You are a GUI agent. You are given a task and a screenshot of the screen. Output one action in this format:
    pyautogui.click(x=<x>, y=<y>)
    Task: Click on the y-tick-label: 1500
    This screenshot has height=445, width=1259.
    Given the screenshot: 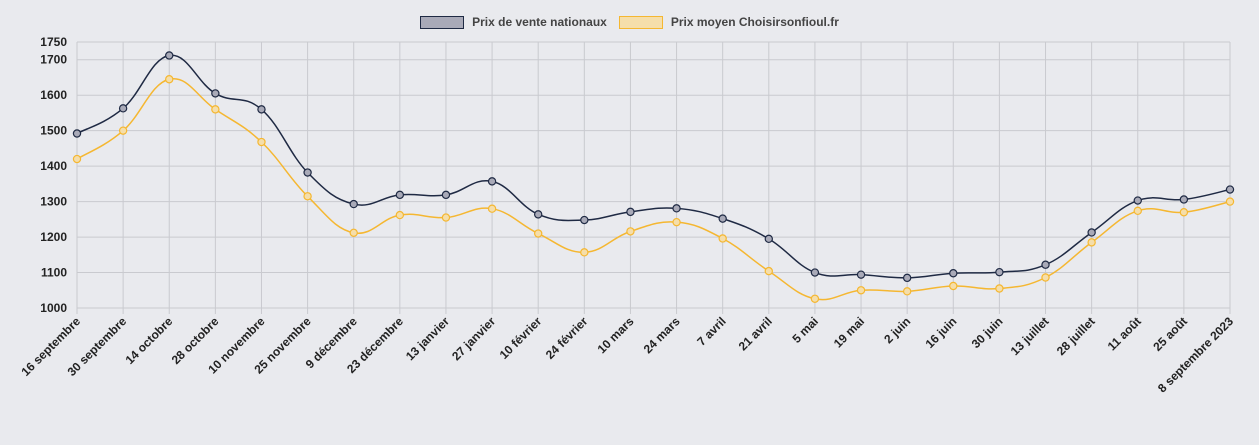 What is the action you would take?
    pyautogui.click(x=53, y=131)
    